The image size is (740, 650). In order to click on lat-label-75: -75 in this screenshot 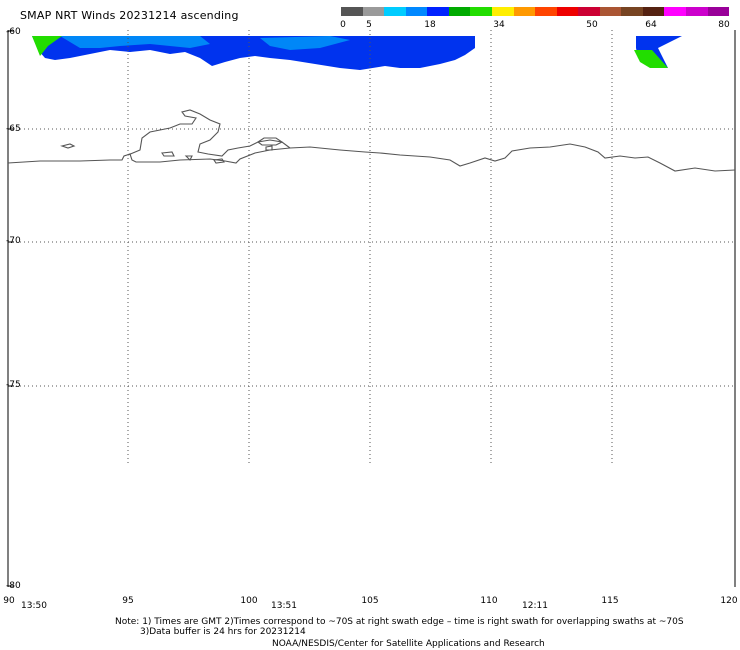, I will do `click(13, 385)`.